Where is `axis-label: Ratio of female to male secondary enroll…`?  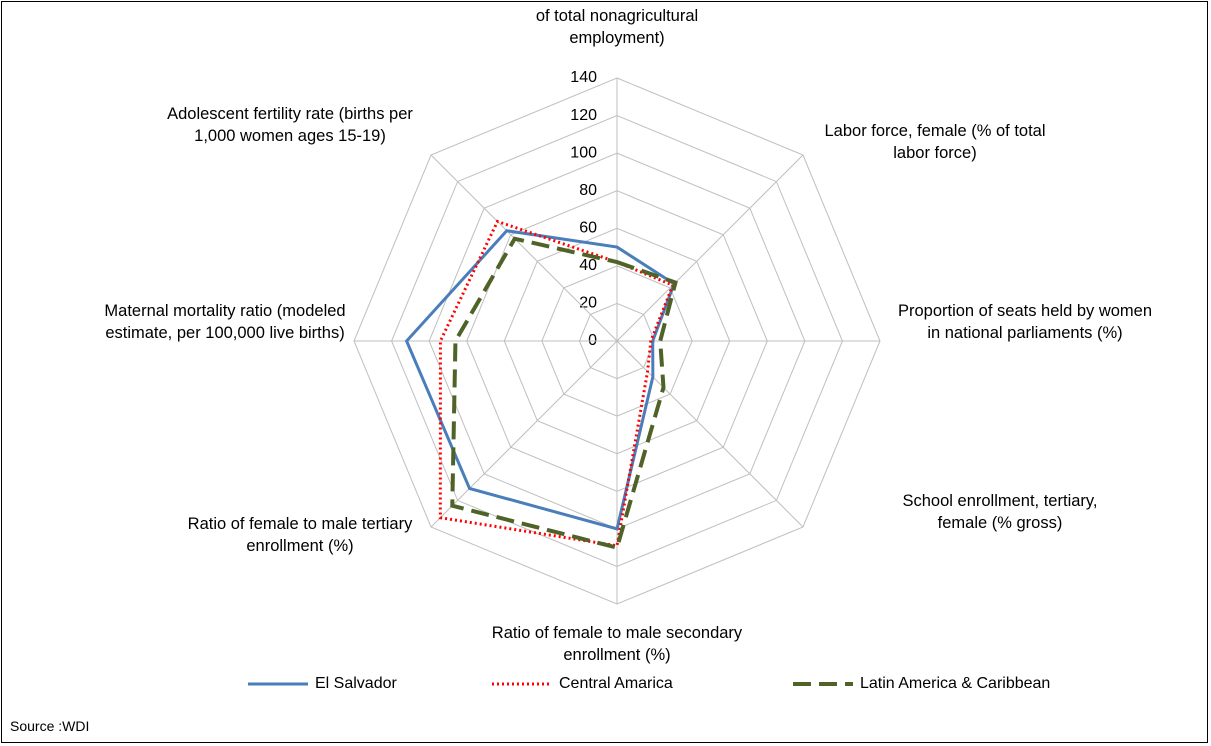 axis-label: Ratio of female to male secondary enroll… is located at coordinates (617, 644).